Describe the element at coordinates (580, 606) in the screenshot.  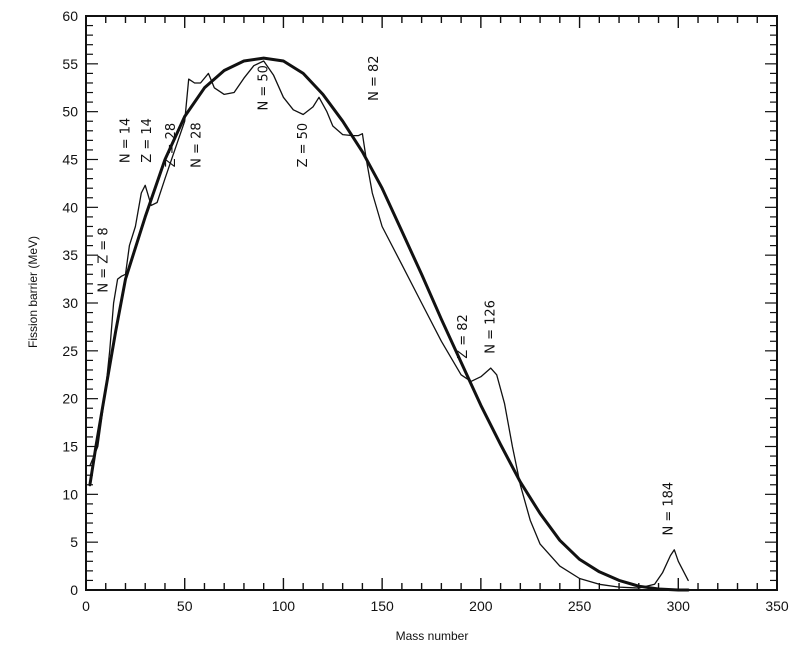
I see `x-tick-label: 250` at that location.